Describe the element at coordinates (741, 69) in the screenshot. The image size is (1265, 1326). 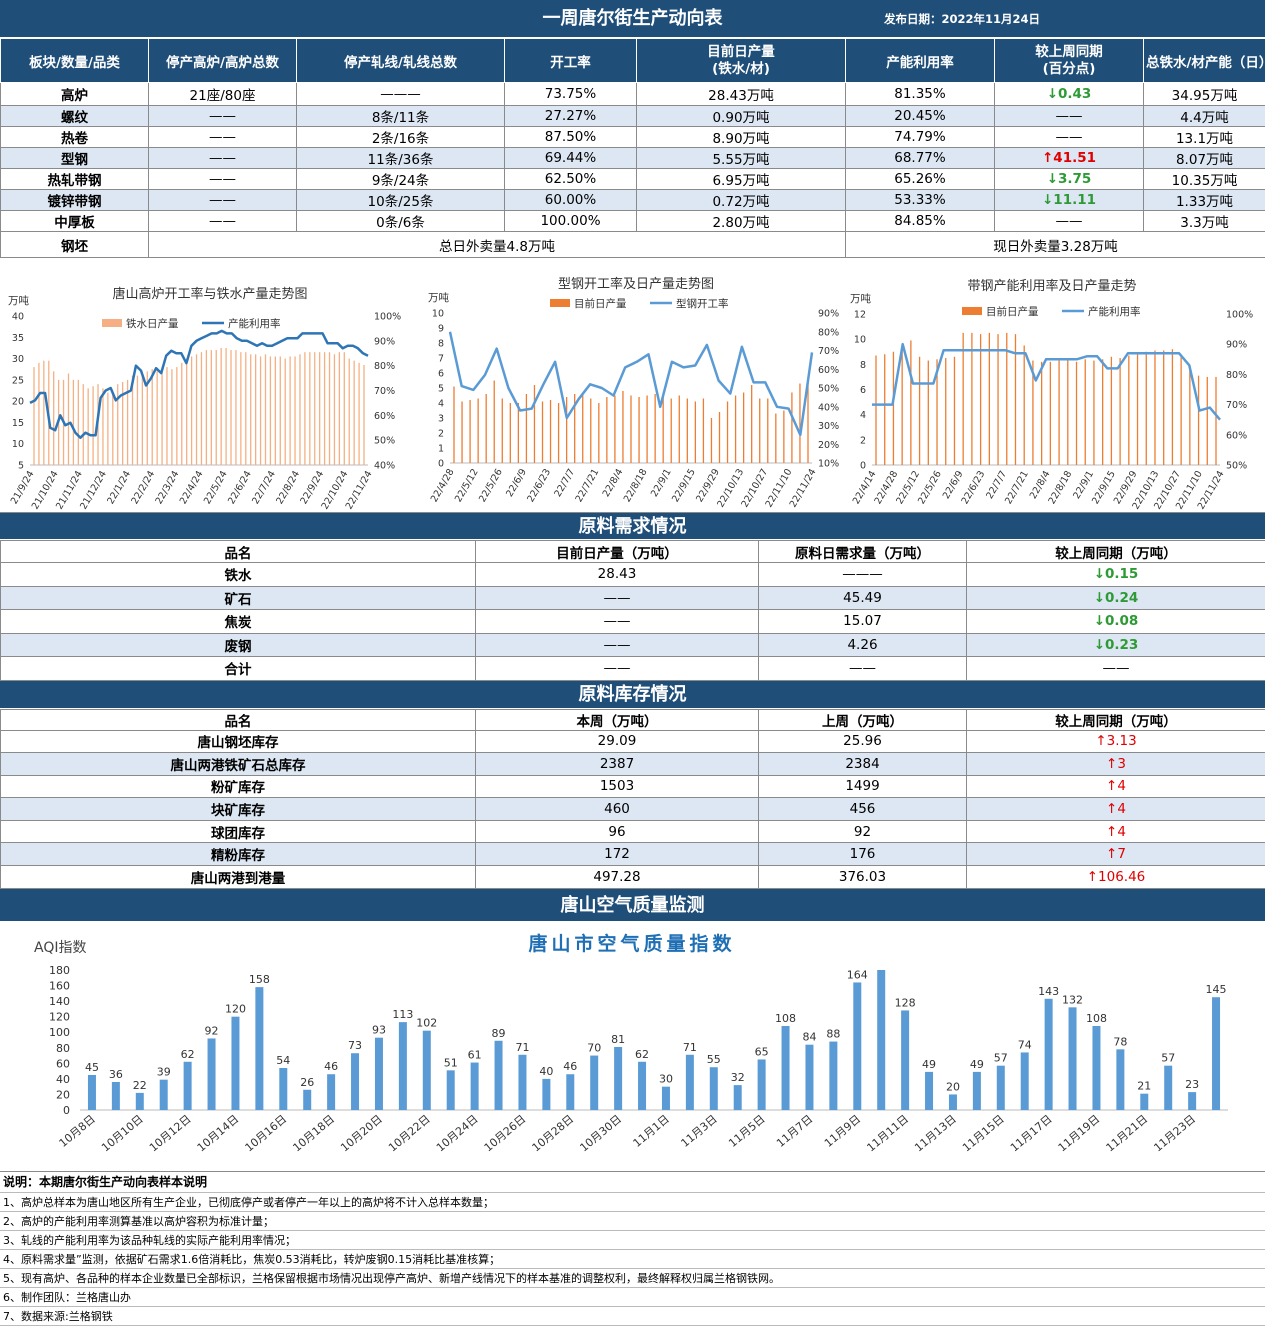
I see `col-header-output-line2: (铁水/材)` at that location.